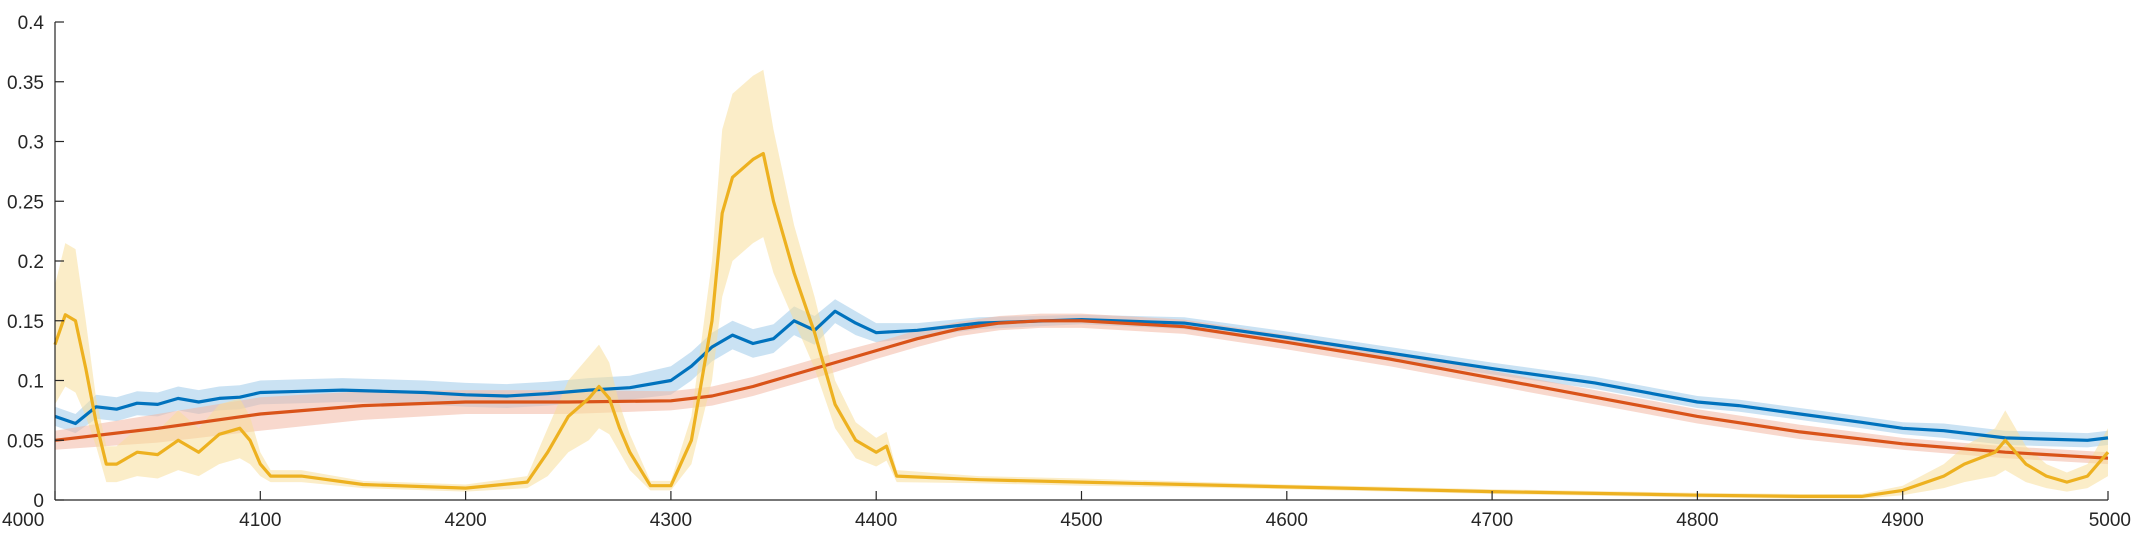 This screenshot has height=533, width=2133. I want to click on x-tick-label: 4300, so click(671, 520).